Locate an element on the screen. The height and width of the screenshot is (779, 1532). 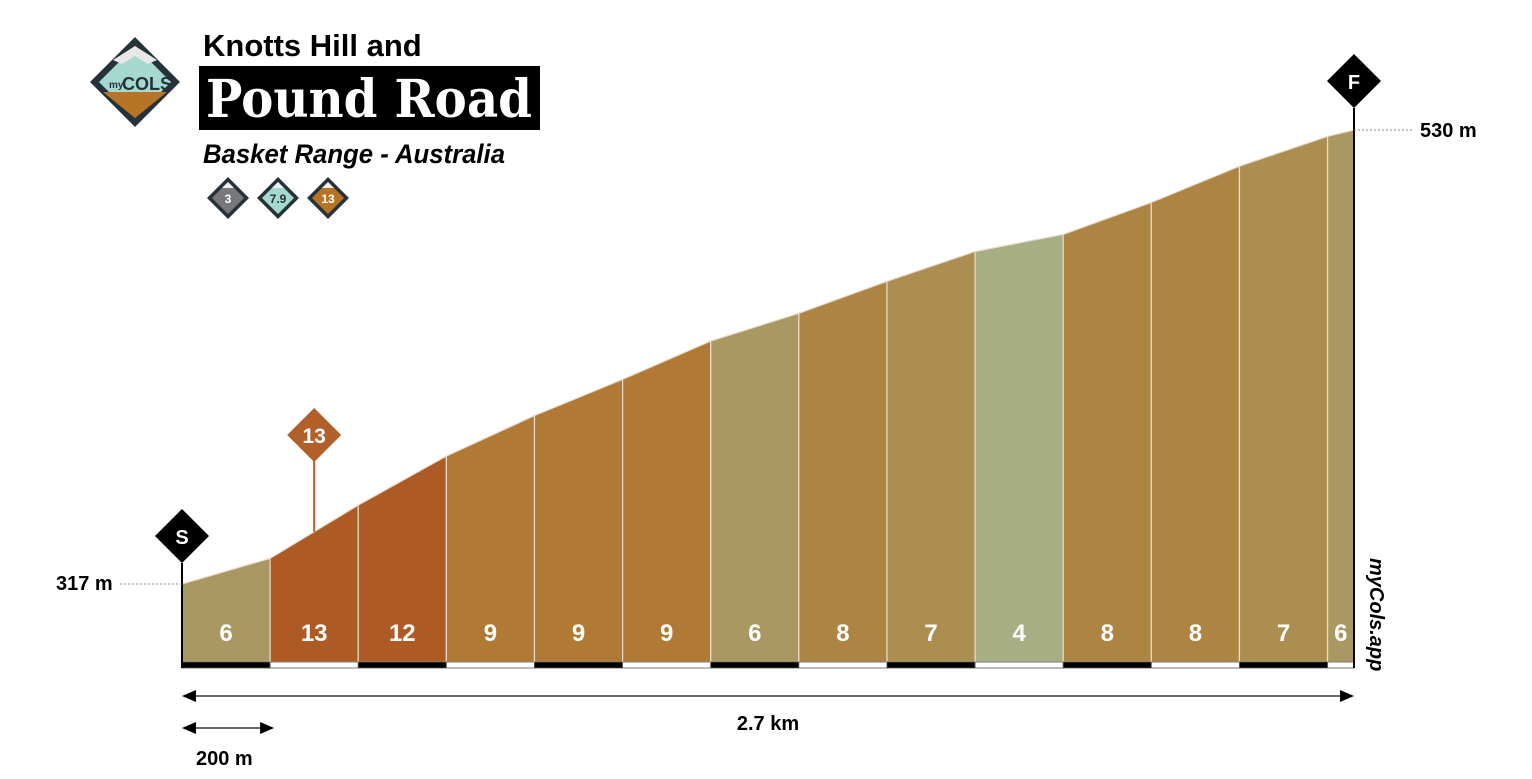
start-marker is located at coordinates (182, 536).